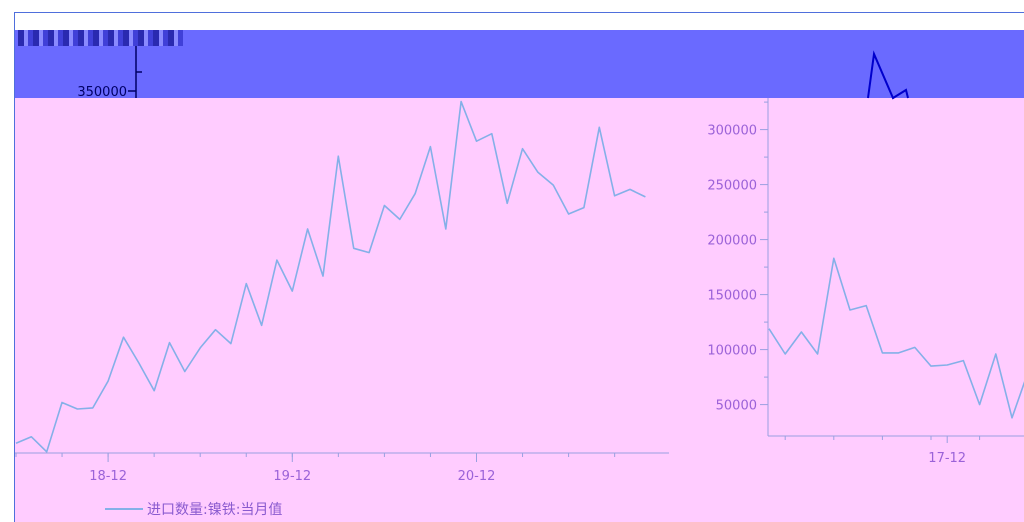 Image resolution: width=1024 pixels, height=522 pixels. I want to click on main-x-tick-label: 19-12, so click(292, 476).